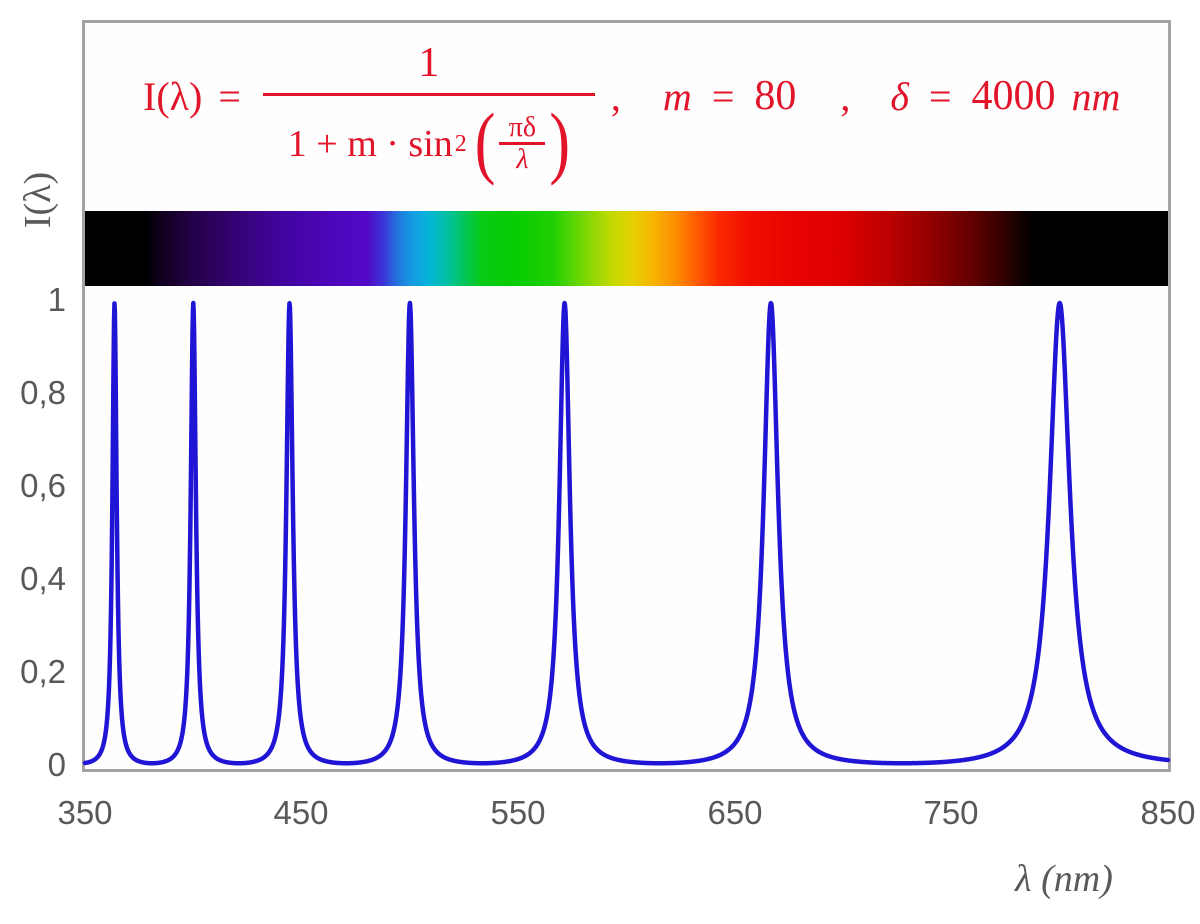 This screenshot has width=1200, height=924. I want to click on param-m-value: 80, so click(775, 96).